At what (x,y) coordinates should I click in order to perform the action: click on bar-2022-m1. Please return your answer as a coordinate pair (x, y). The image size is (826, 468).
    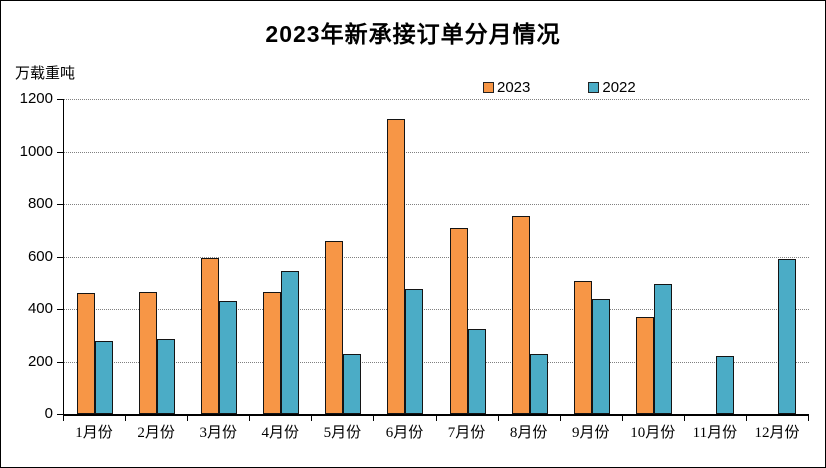
    Looking at the image, I should click on (104, 377).